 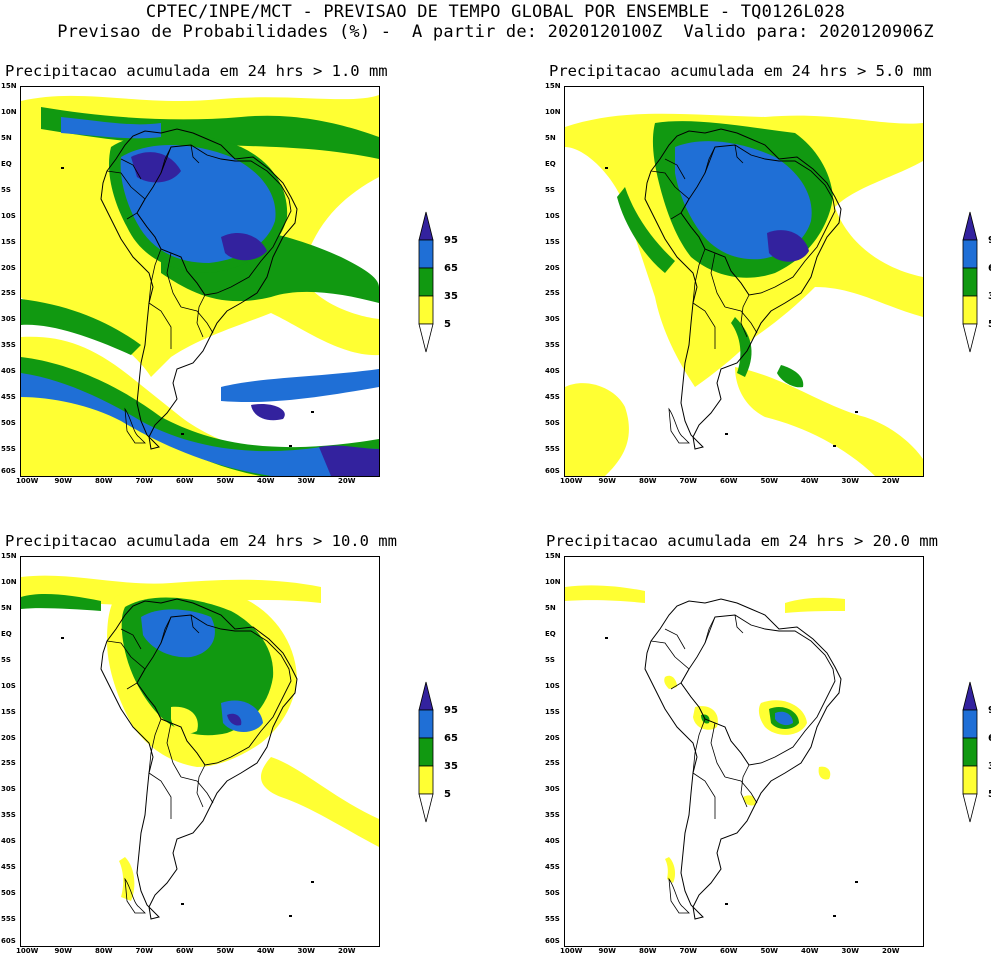 I want to click on legend-swatch-none, so click(x=970, y=338).